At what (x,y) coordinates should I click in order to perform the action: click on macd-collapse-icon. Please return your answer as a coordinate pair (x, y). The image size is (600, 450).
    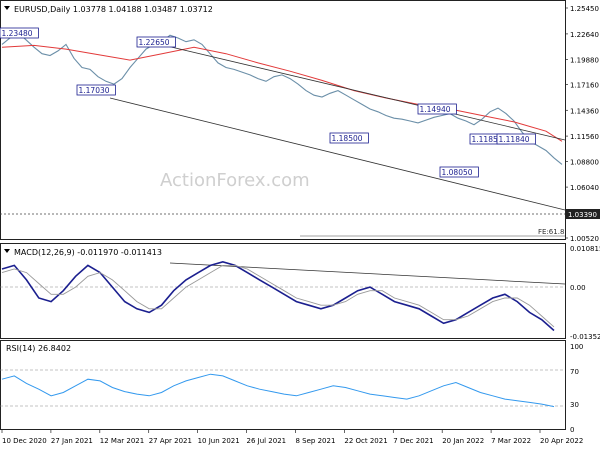
    Looking at the image, I should click on (7, 251).